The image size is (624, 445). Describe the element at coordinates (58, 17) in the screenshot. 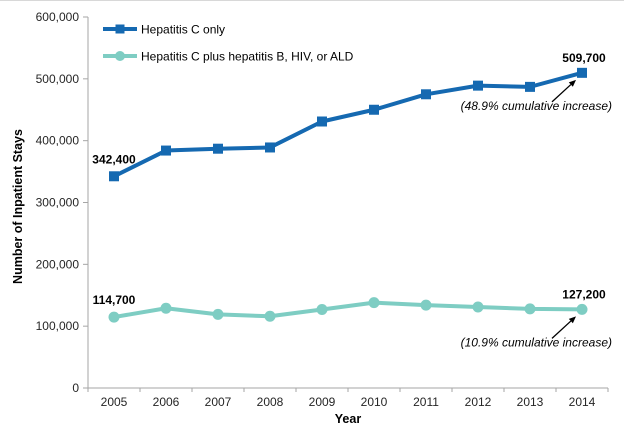

I see `y-axis-tick-label: 600,000` at that location.